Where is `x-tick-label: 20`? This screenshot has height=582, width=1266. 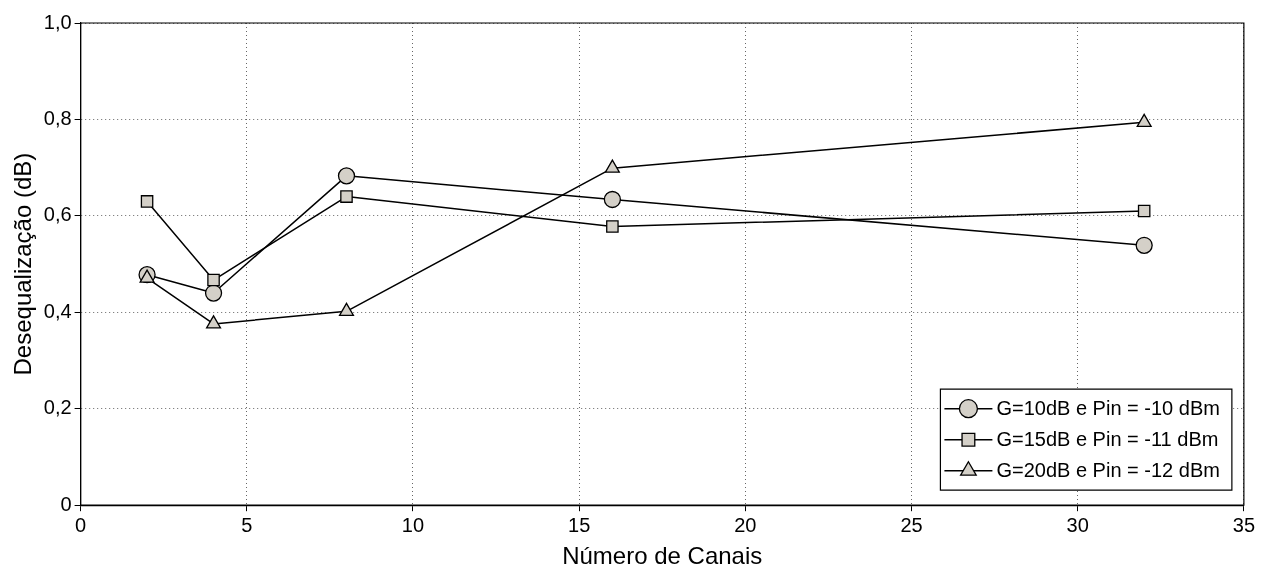
x-tick-label: 20 is located at coordinates (745, 524).